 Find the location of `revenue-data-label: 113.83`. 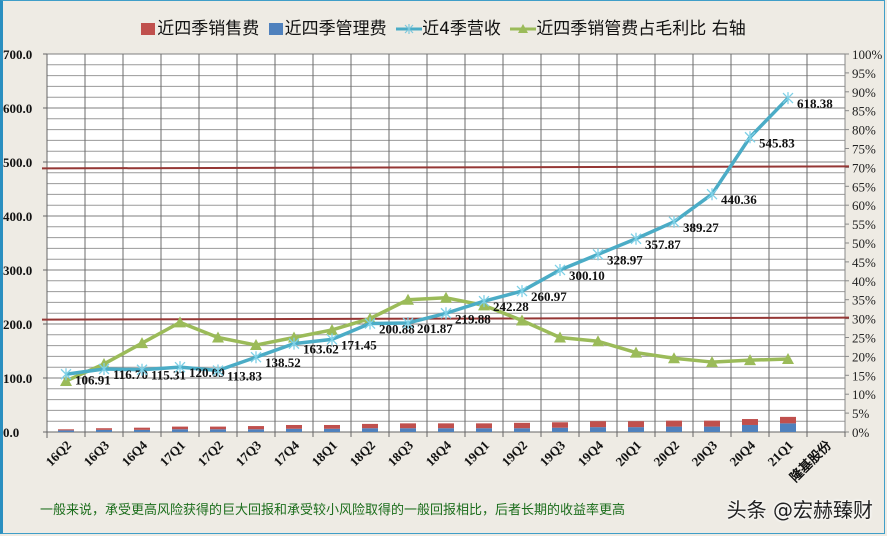

revenue-data-label: 113.83 is located at coordinates (245, 376).